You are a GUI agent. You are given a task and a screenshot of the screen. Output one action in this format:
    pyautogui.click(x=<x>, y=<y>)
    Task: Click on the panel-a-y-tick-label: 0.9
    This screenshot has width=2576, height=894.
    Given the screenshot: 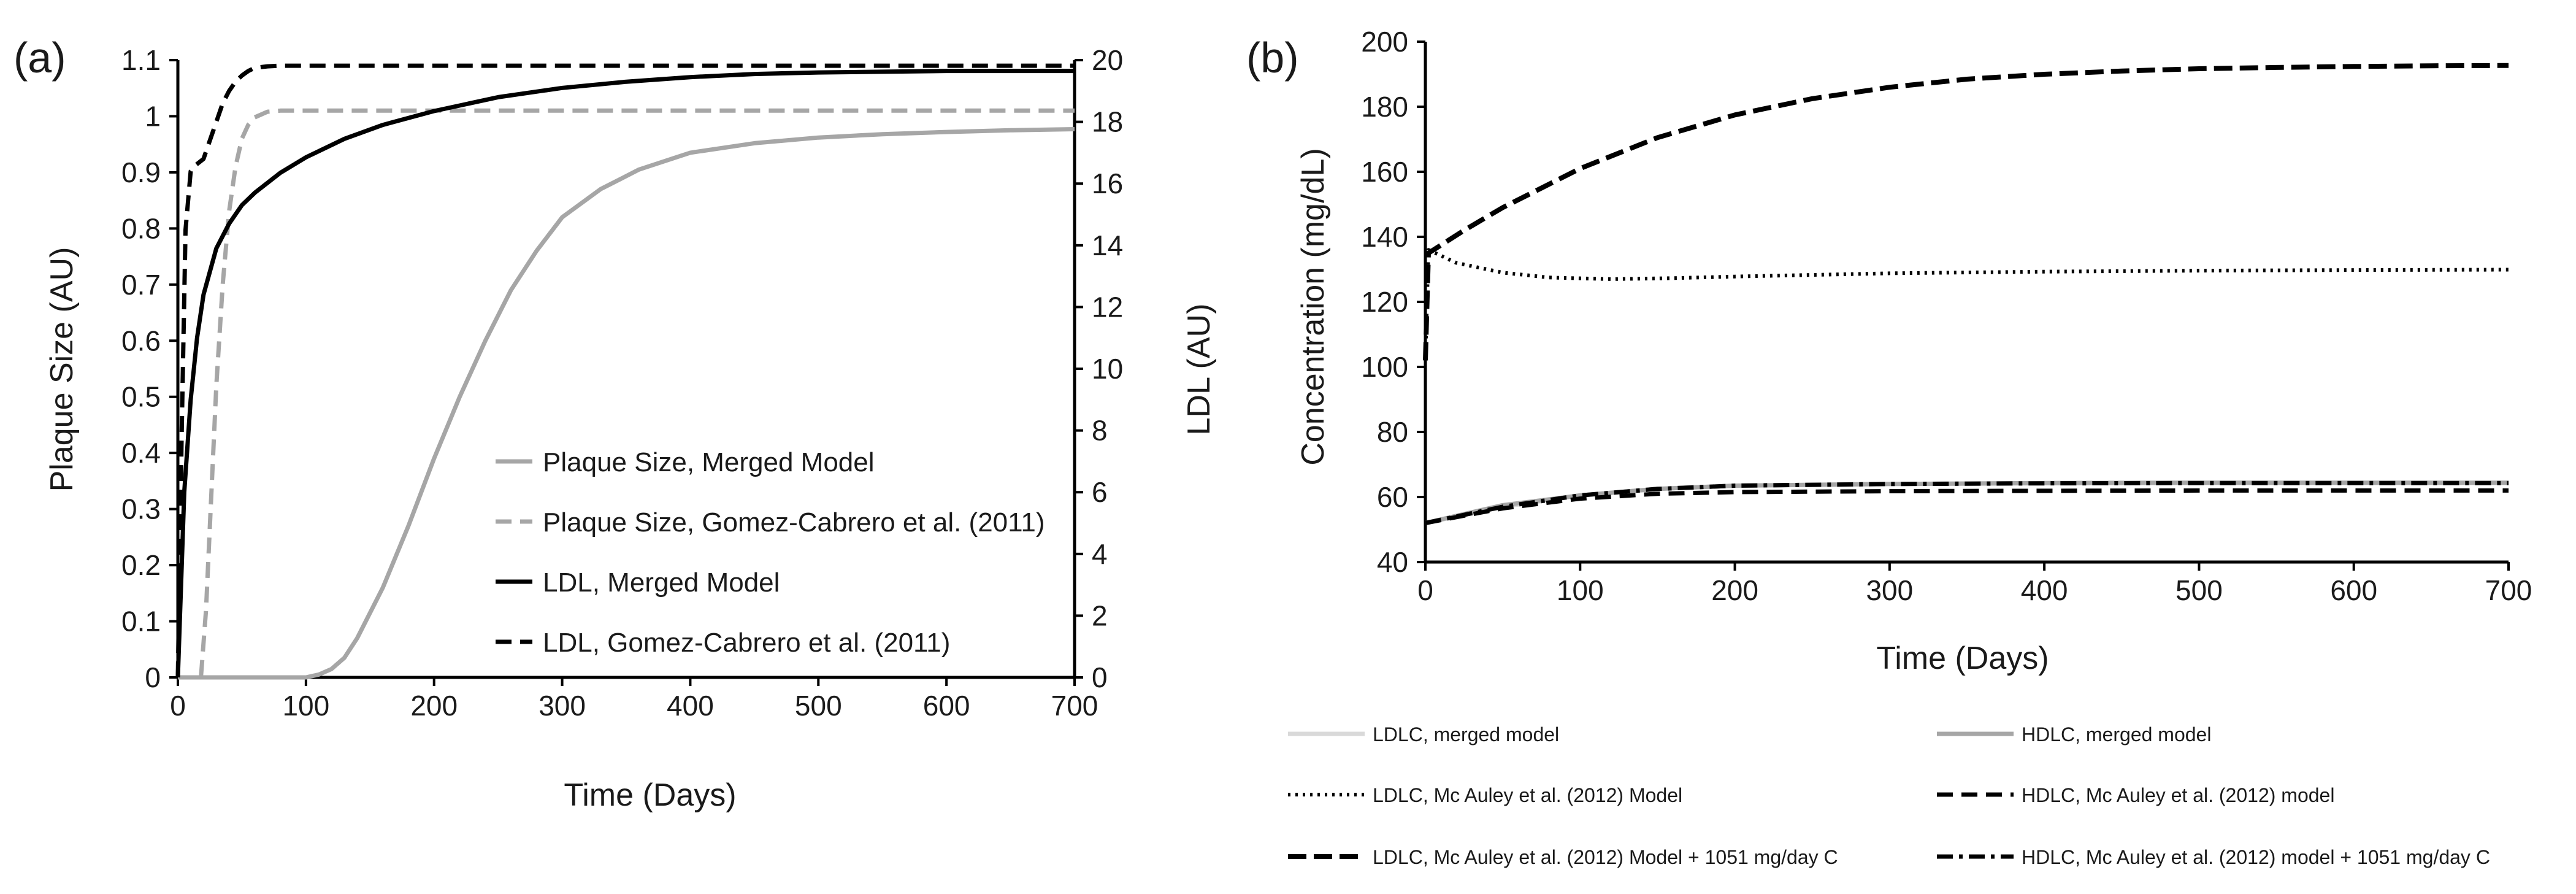 What is the action you would take?
    pyautogui.click(x=141, y=172)
    